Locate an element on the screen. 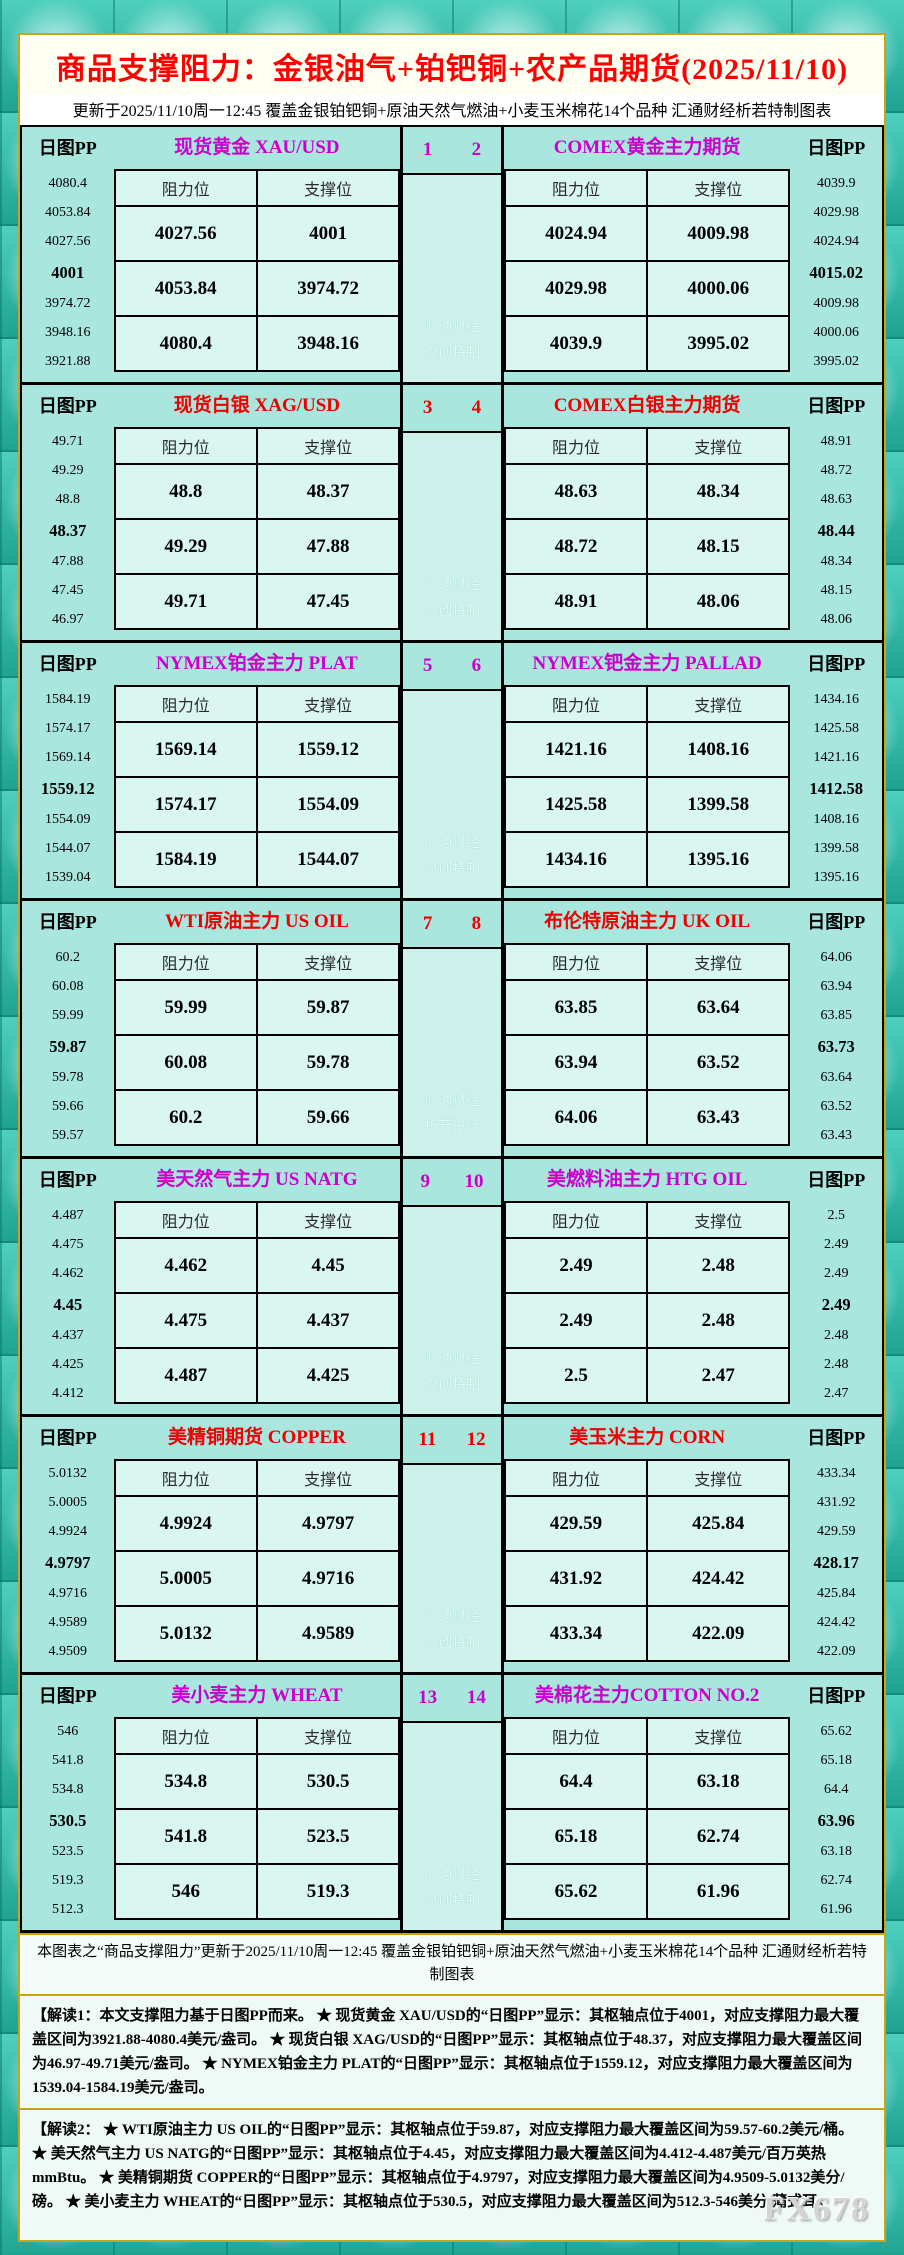 This screenshot has height=2255, width=904. instrument-right: 布伦特原油主力 UK OIL 阻力位 支撑位 63.85 63.64 63.94 is located at coordinates (647, 1028).